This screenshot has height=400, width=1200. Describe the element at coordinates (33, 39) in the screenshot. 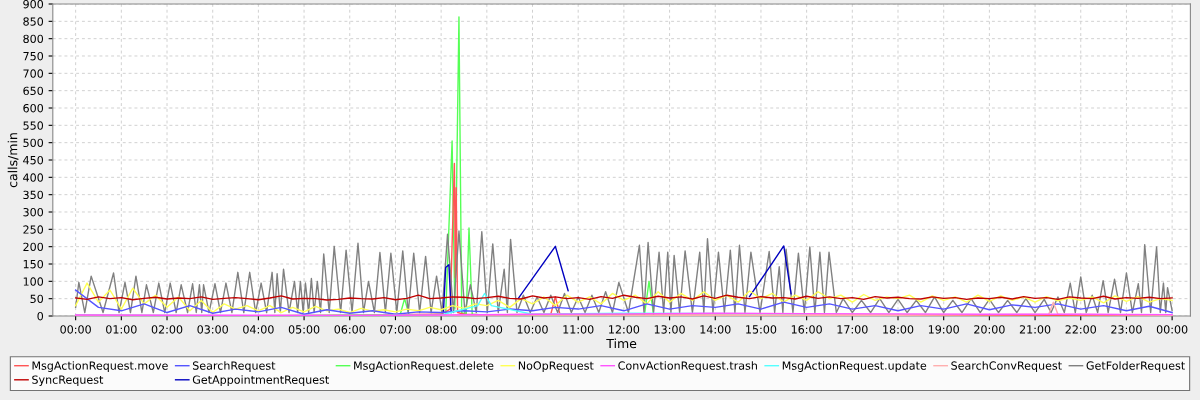

I see `y-tick-label: 800` at that location.